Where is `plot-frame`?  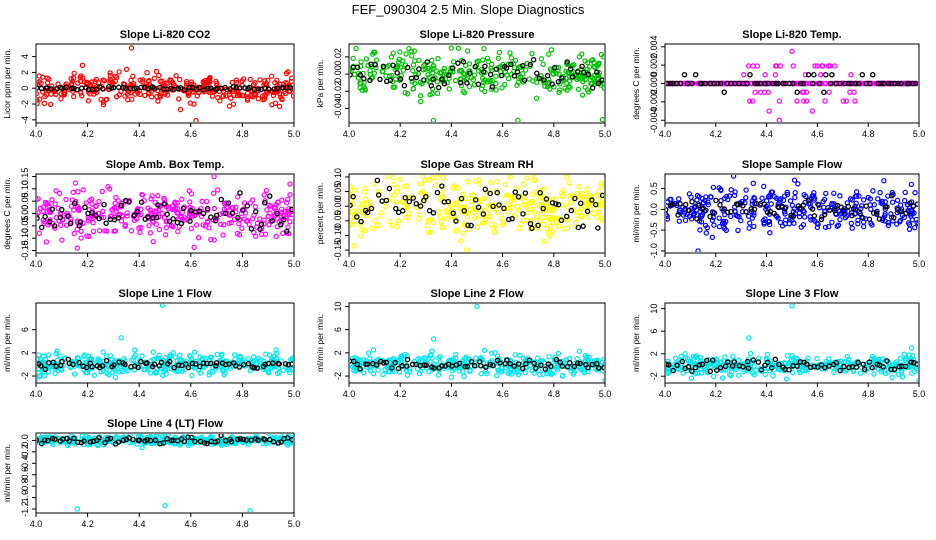 plot-frame is located at coordinates (165, 343).